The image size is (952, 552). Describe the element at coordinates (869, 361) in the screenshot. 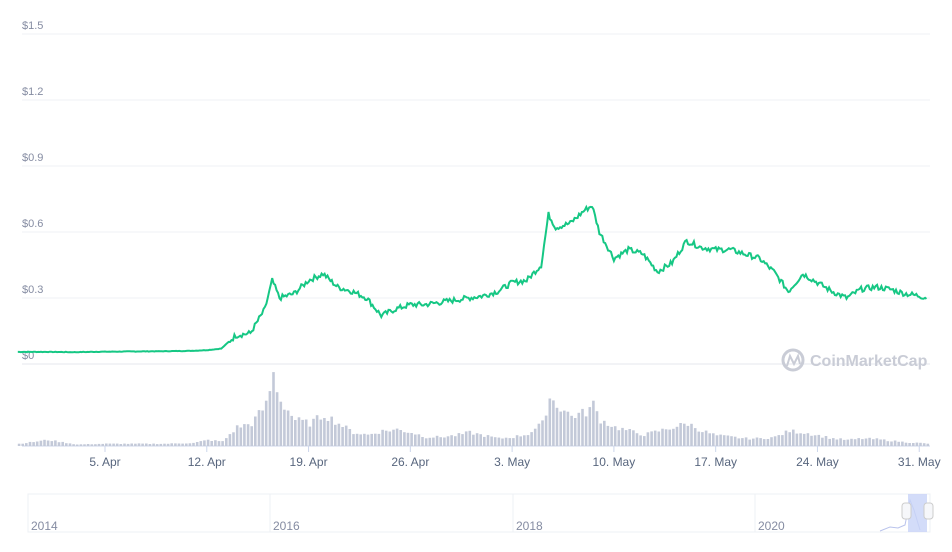

I see `watermark-text: CoinMarketCap` at that location.